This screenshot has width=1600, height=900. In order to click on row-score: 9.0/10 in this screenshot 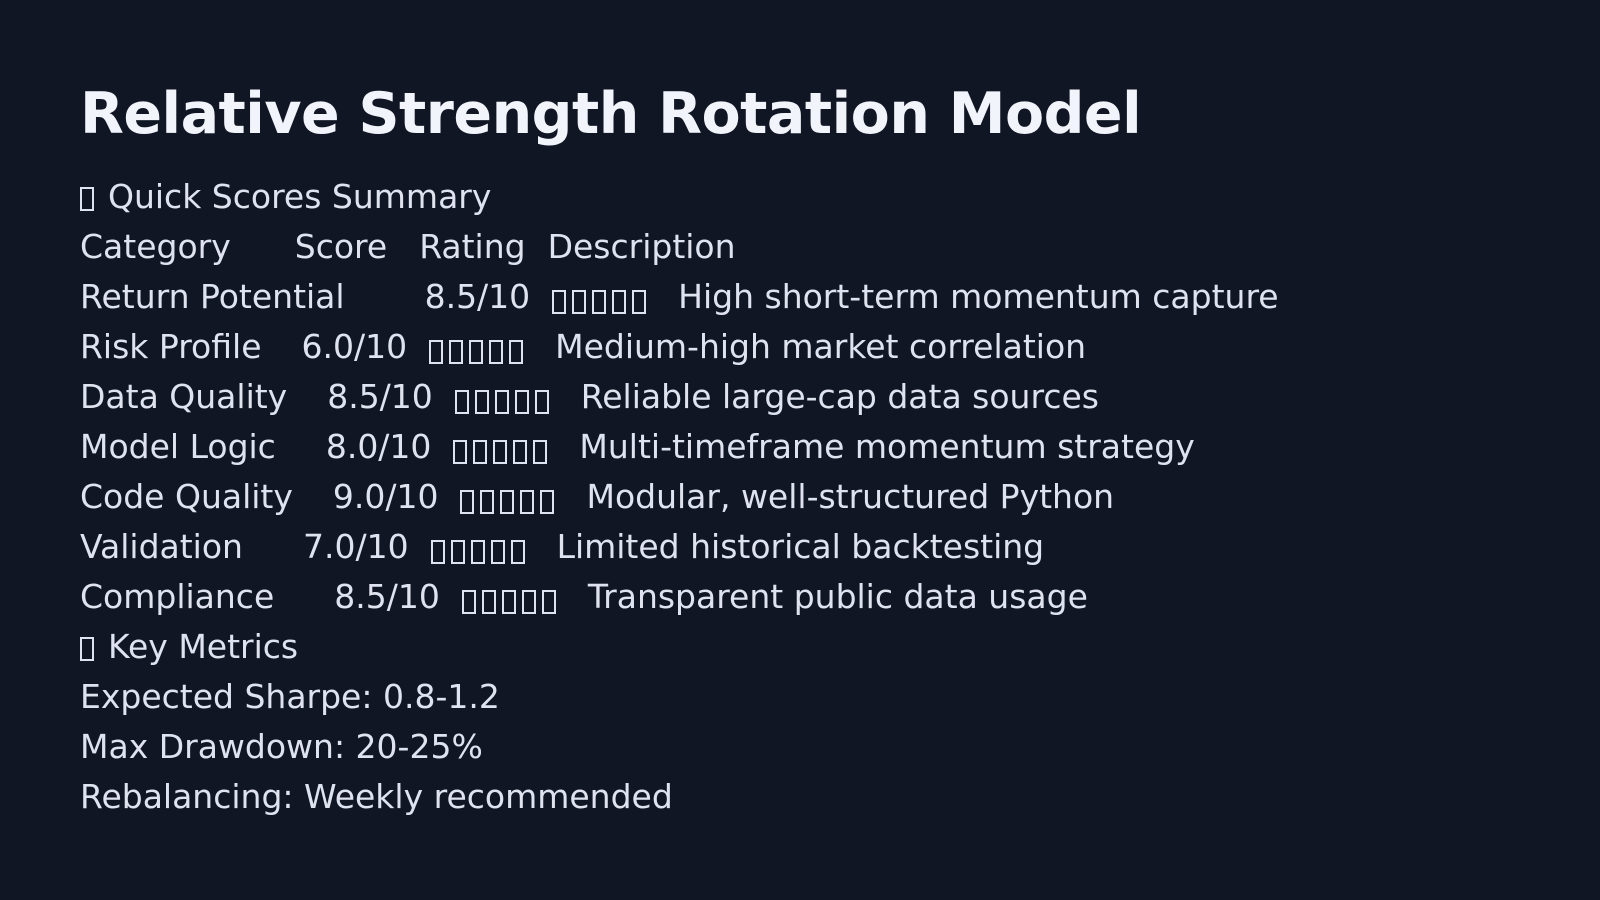, I will do `click(385, 496)`.